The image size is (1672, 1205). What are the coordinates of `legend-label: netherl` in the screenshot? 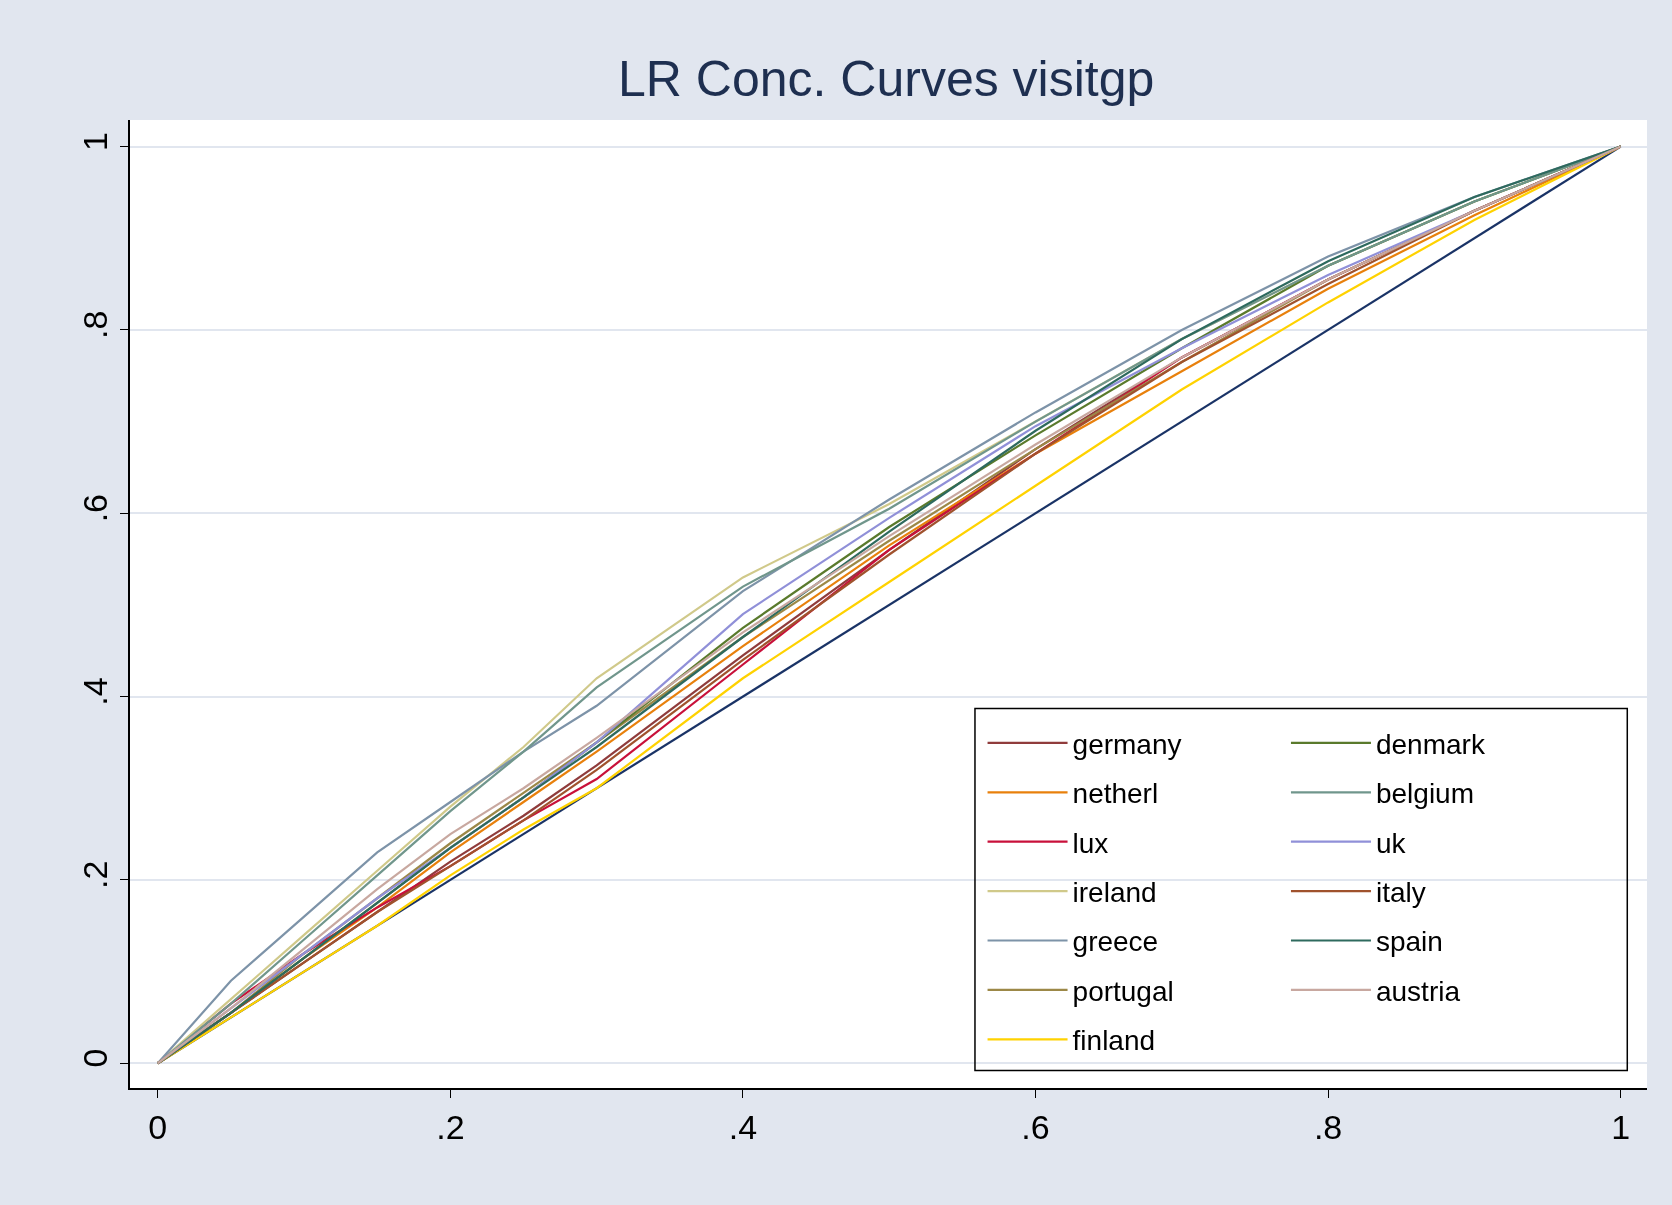 It's located at (1115, 794).